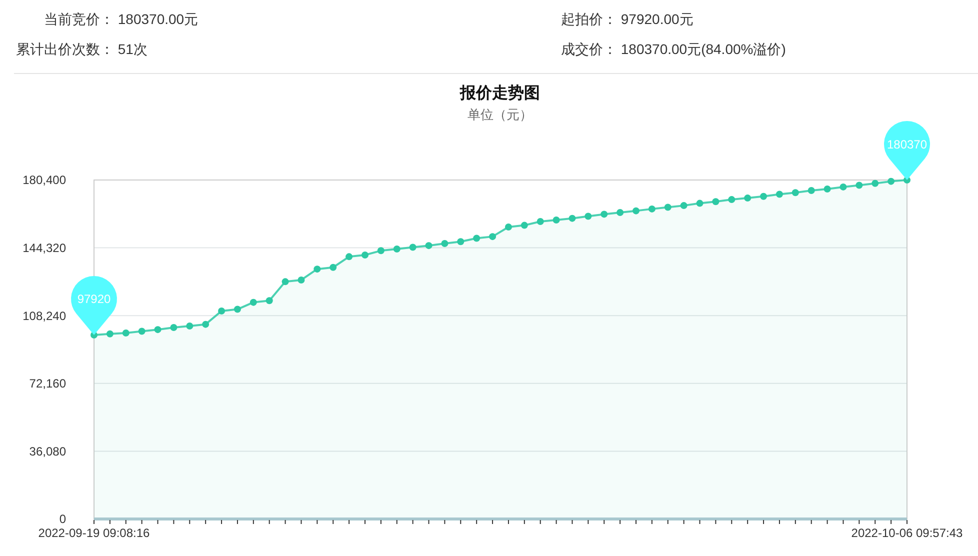  Describe the element at coordinates (907, 533) in the screenshot. I see `x-tick-label: 2022-10-06 09:57:43` at that location.